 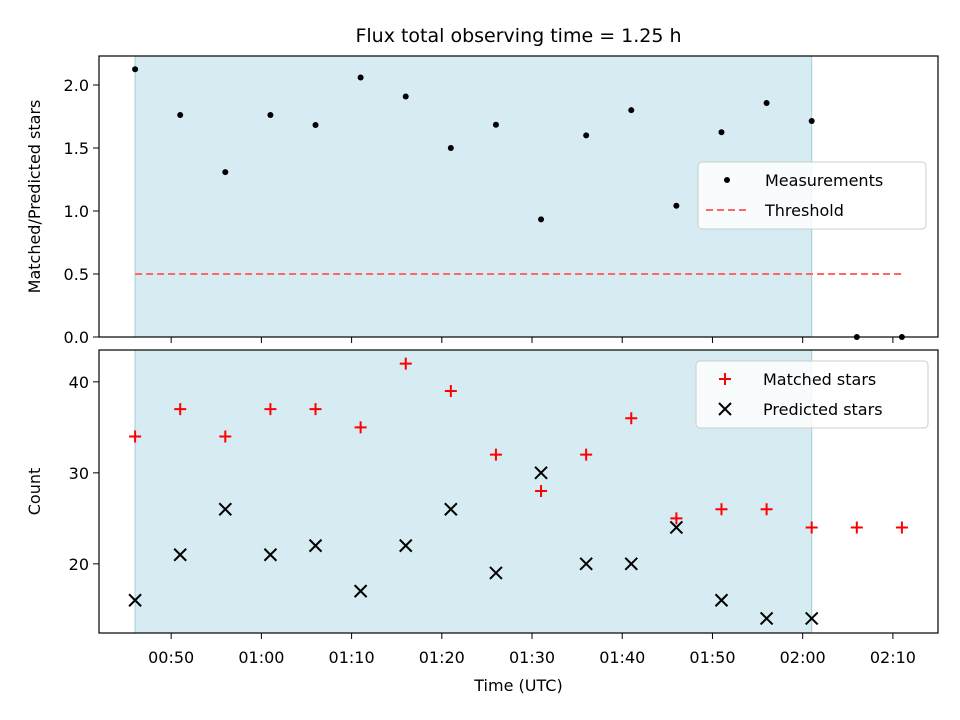 What do you see at coordinates (819, 379) in the screenshot?
I see `legend-label: Matched stars` at bounding box center [819, 379].